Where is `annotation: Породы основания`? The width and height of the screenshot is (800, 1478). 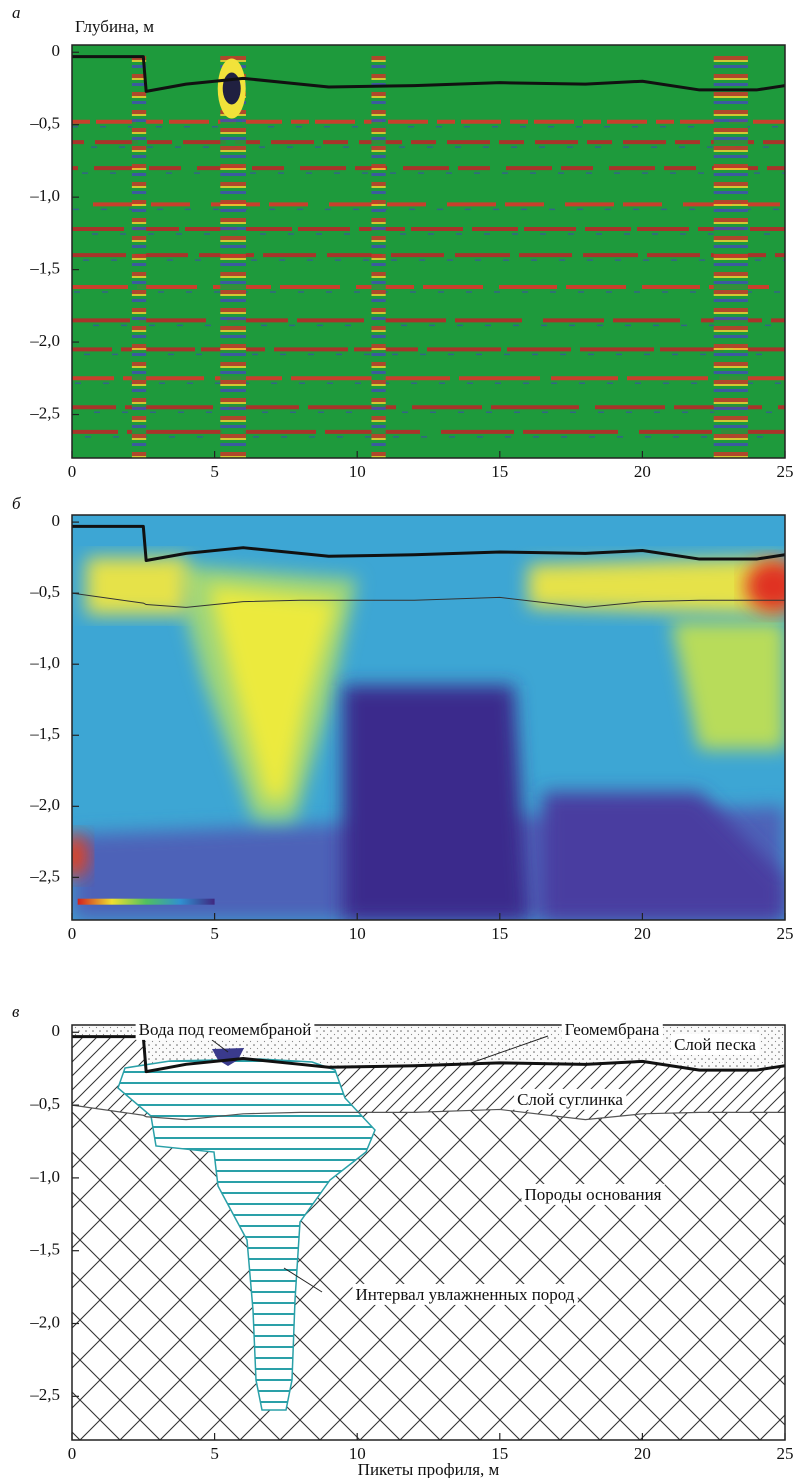
annotation: Породы основания is located at coordinates (592, 1194).